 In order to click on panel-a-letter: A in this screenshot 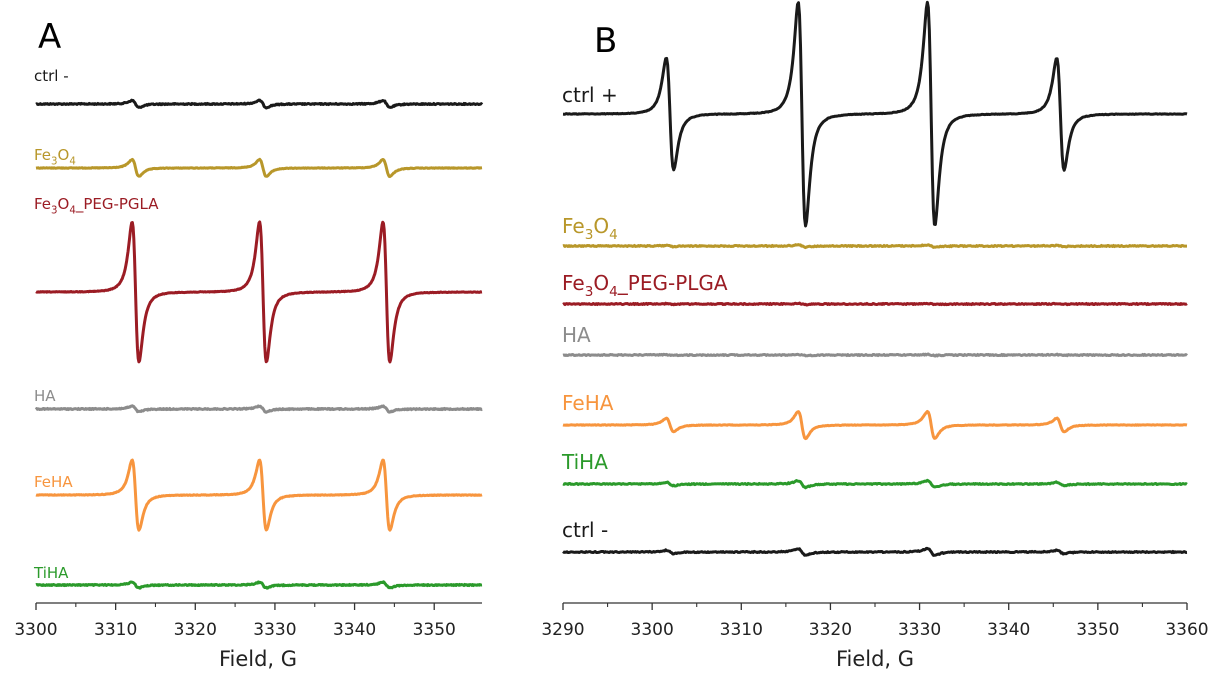, I will do `click(49, 37)`.